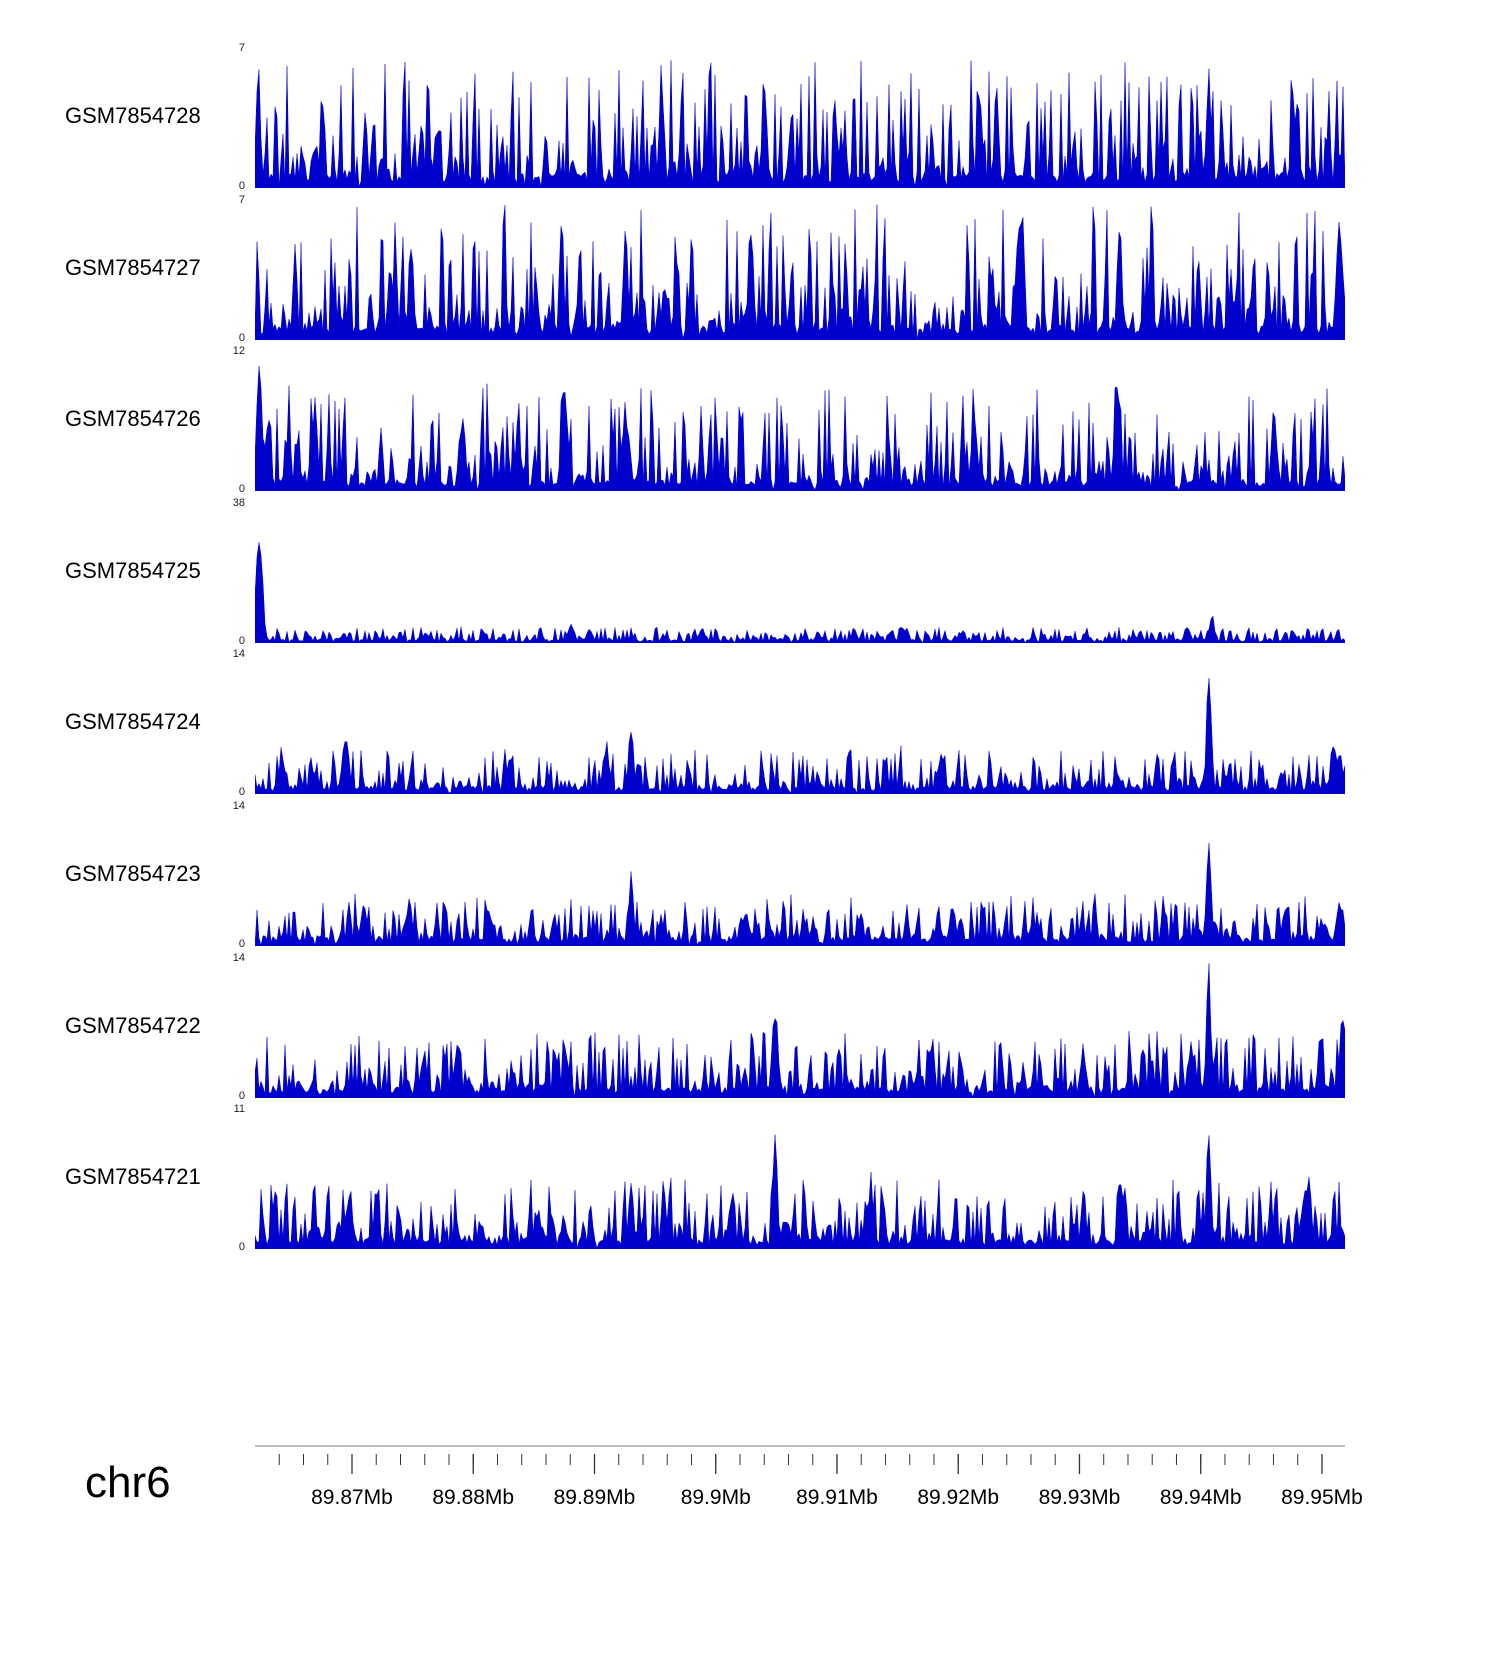 The width and height of the screenshot is (1500, 1660). I want to click on axis-tick-label: 89.93Mb, so click(1080, 1497).